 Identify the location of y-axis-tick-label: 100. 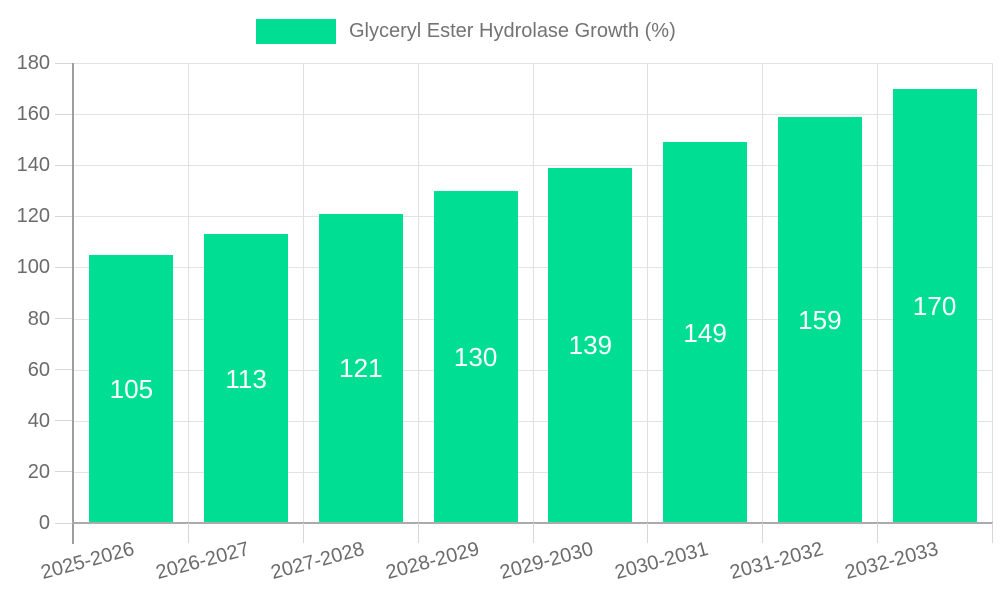
(33, 267).